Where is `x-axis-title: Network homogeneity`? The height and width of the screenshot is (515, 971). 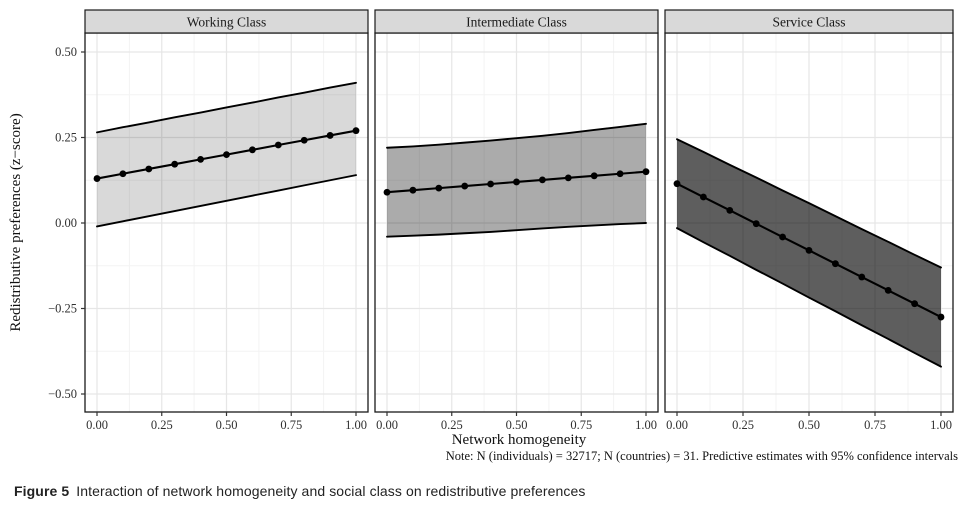
x-axis-title: Network homogeneity is located at coordinates (519, 440).